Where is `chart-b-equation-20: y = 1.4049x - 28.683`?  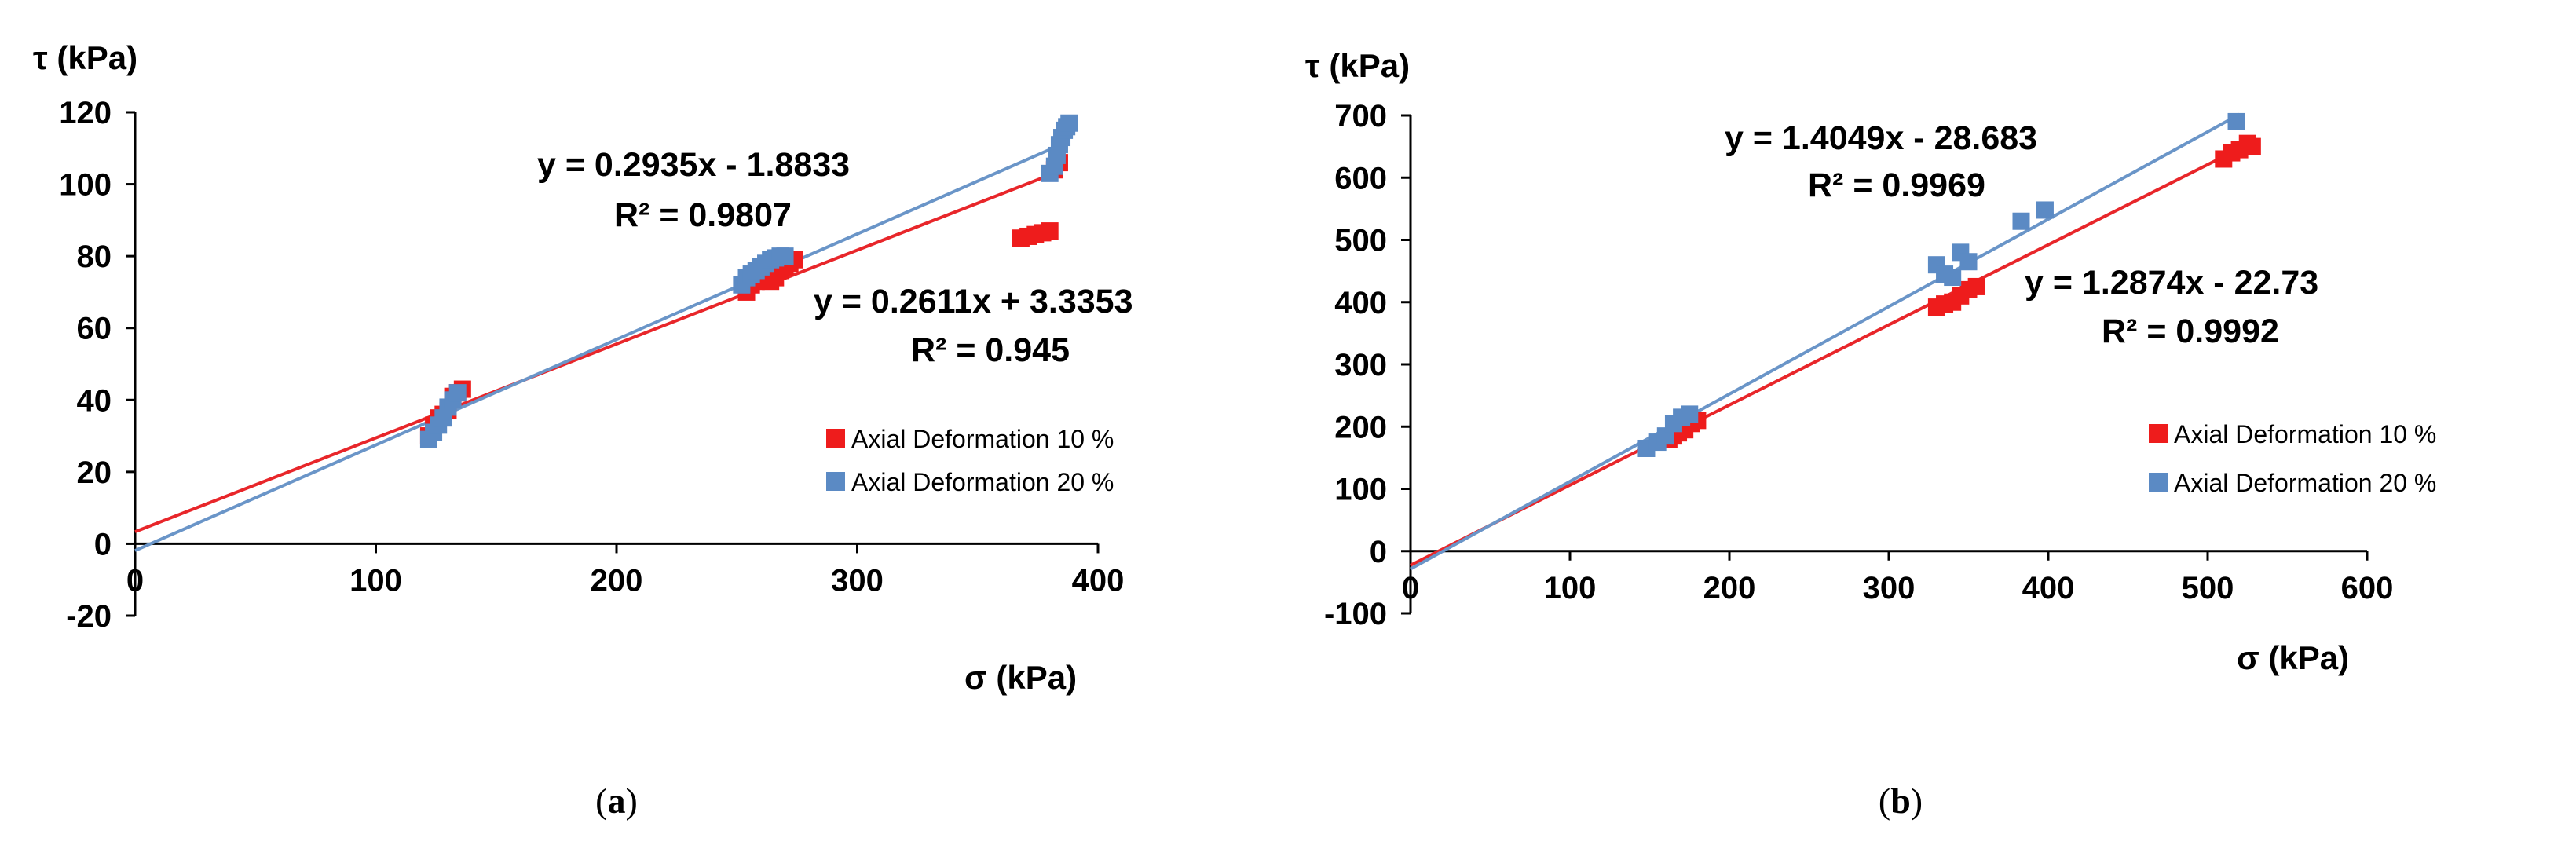 chart-b-equation-20: y = 1.4049x - 28.683 is located at coordinates (1881, 138).